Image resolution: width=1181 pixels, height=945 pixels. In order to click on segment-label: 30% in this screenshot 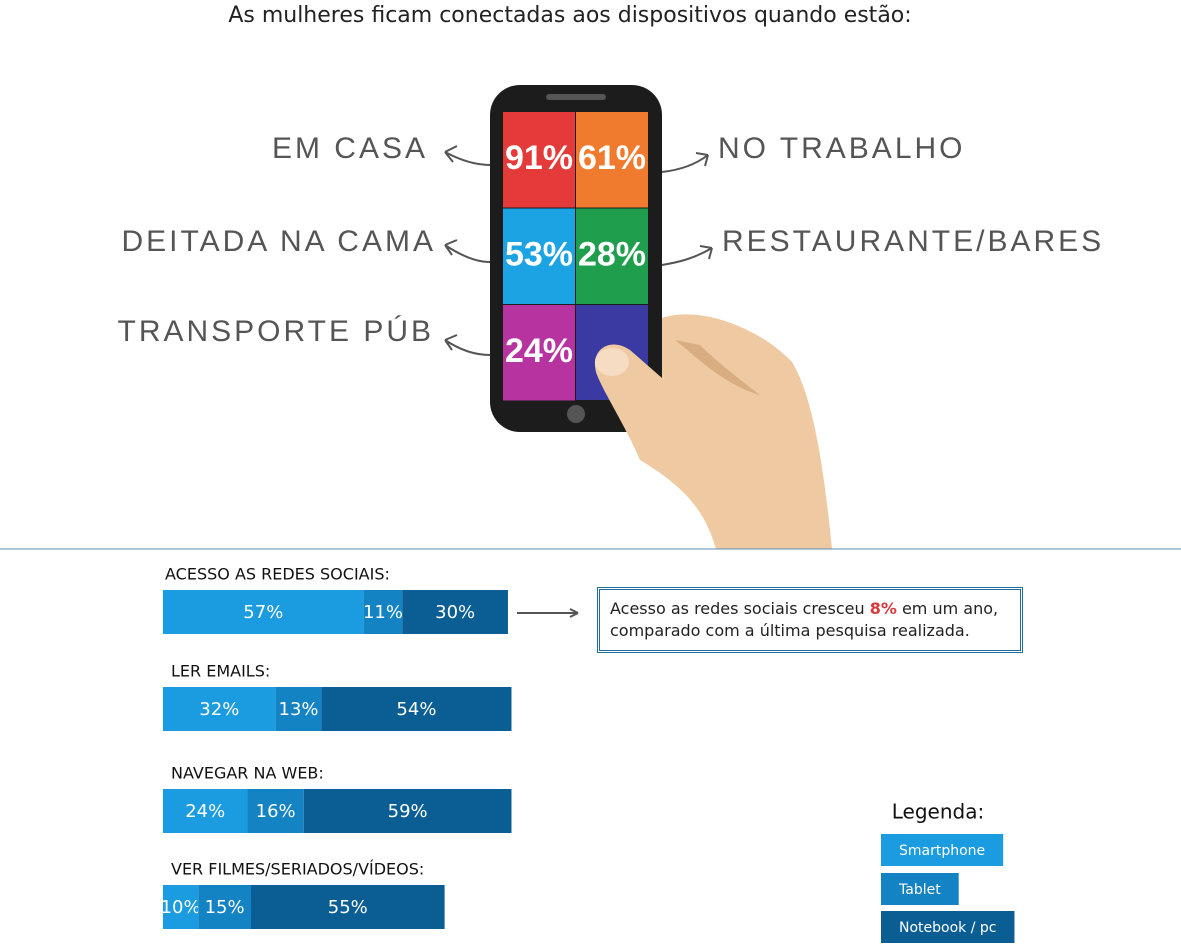, I will do `click(455, 612)`.